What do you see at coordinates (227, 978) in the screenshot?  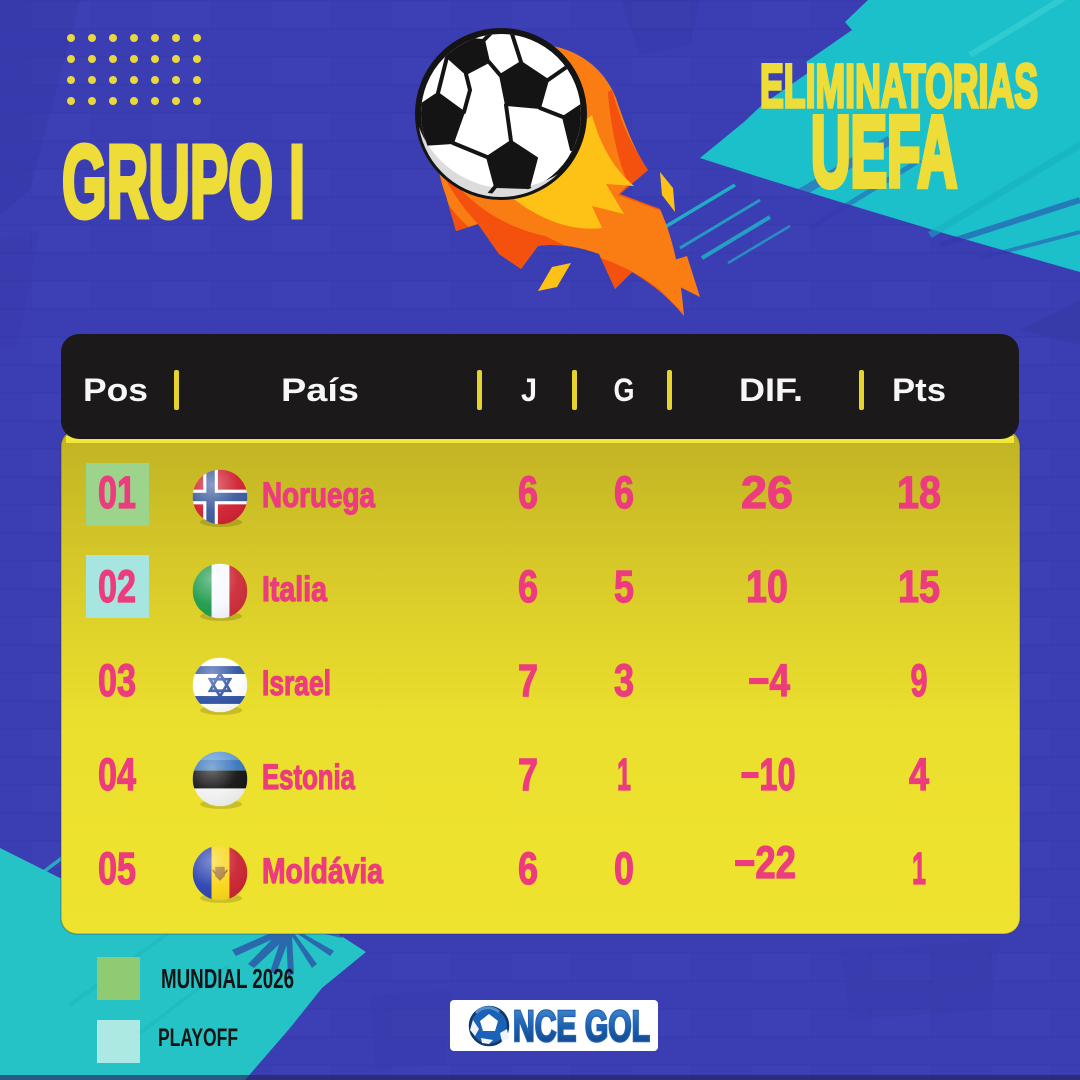 I see `svg-text: MUNDIAL 2026` at bounding box center [227, 978].